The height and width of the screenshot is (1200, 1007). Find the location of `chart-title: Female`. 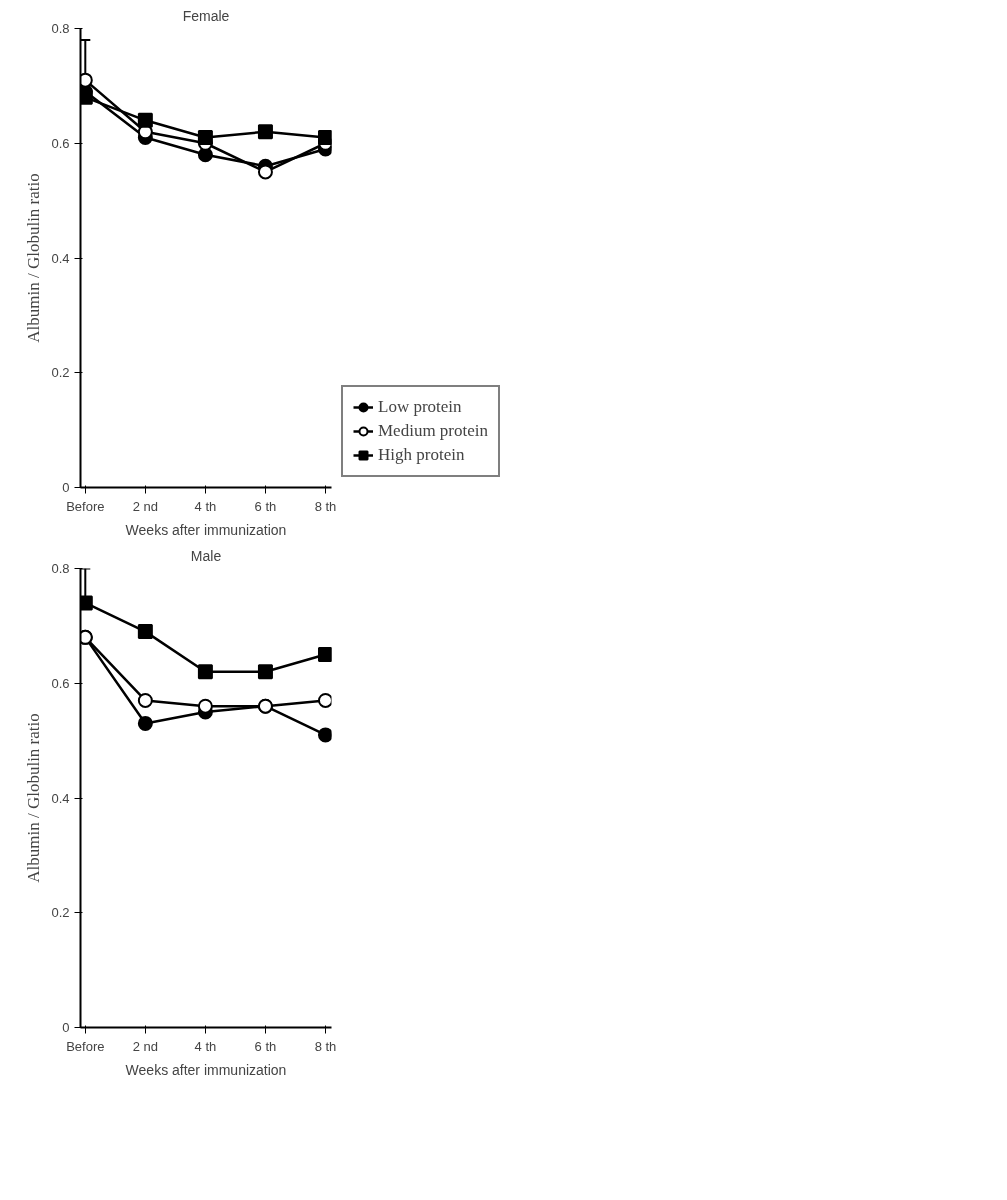

chart-title: Female is located at coordinates (206, 15).